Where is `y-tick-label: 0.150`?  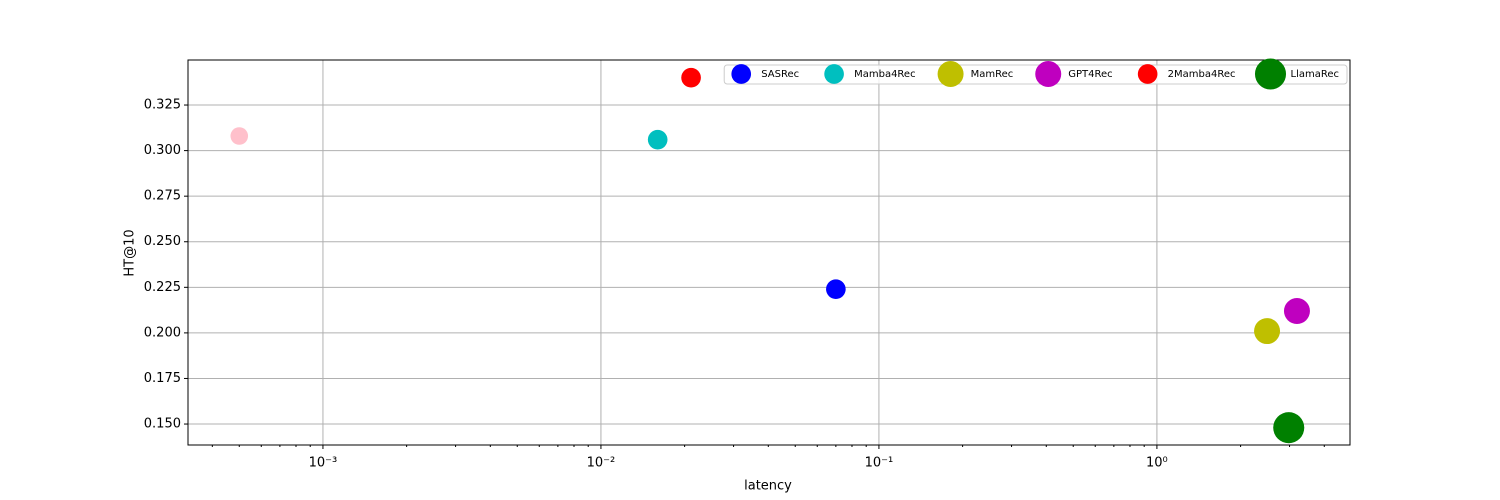
y-tick-label: 0.150 is located at coordinates (162, 424).